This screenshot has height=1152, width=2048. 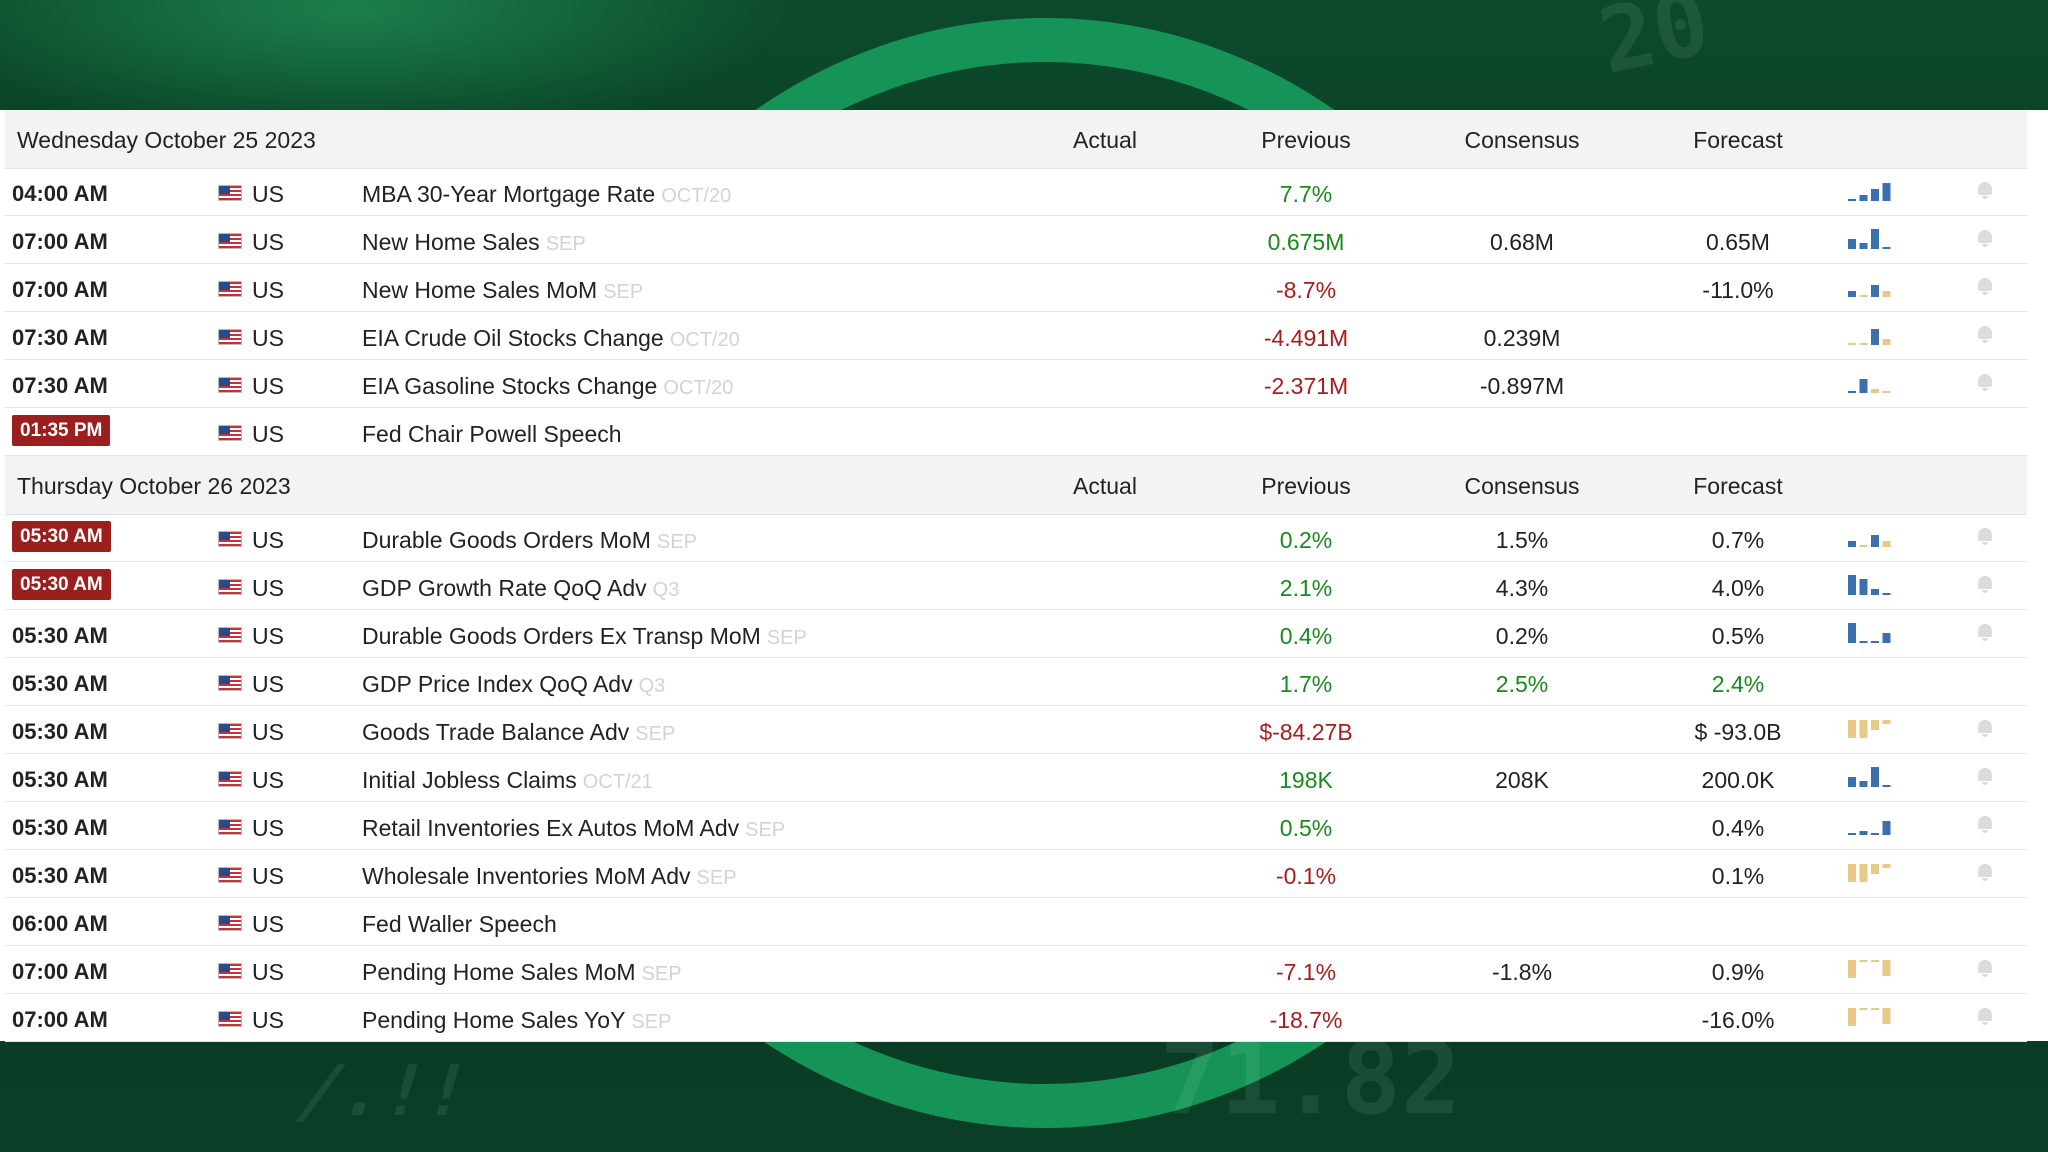 I want to click on event-name: MBA 30-Year Mortgage Rate OCT/20, so click(x=546, y=194).